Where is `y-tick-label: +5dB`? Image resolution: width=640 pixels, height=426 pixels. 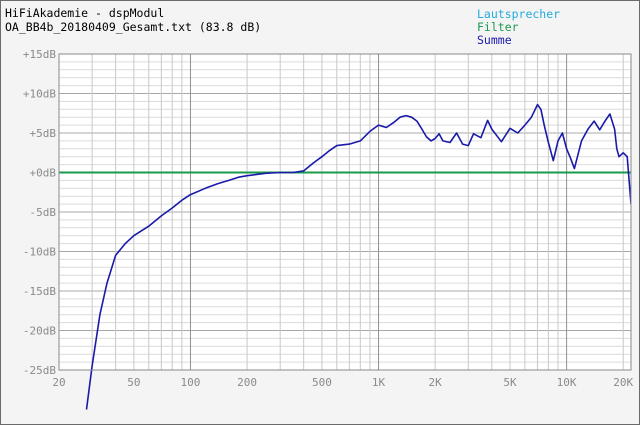 y-tick-label: +5dB is located at coordinates (43, 133).